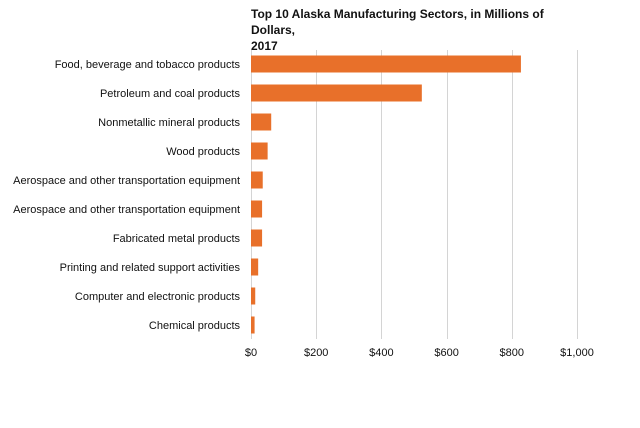 This screenshot has width=640, height=428. Describe the element at coordinates (419, 353) in the screenshot. I see `x-axis-tick-labels: $0 $200 $400 $600 $800 $1,000` at that location.